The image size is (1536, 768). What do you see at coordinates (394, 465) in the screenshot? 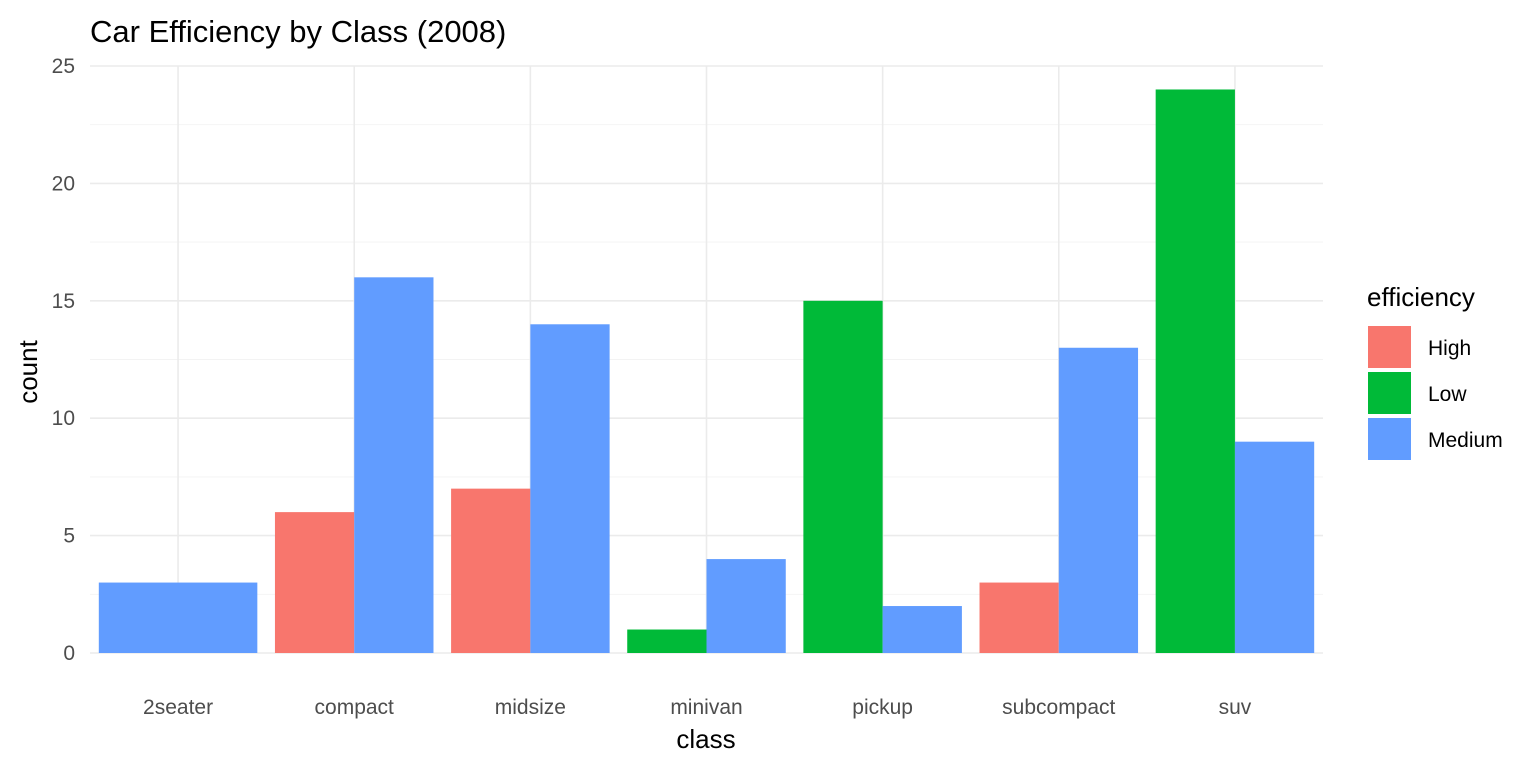
I see `bar-compact-medium` at bounding box center [394, 465].